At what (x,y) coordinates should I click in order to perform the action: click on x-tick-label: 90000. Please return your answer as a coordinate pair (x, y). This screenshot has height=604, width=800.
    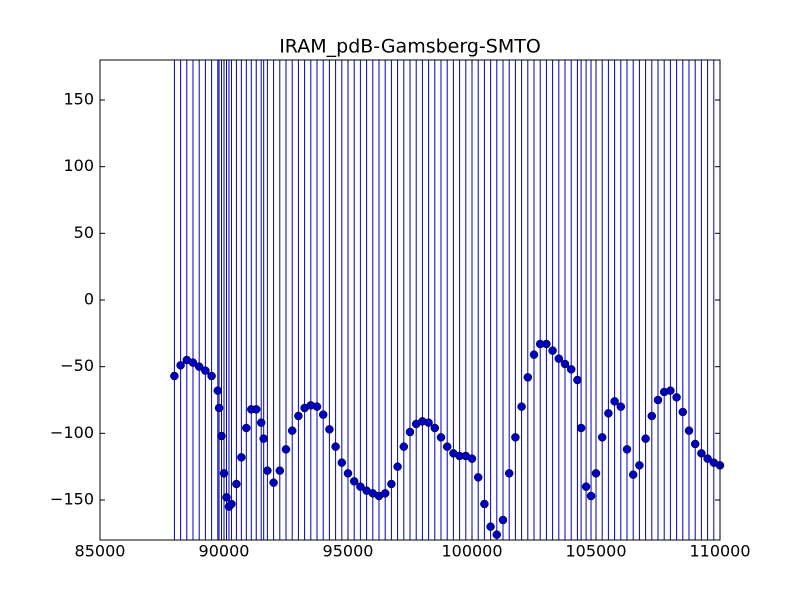
    Looking at the image, I should click on (224, 551).